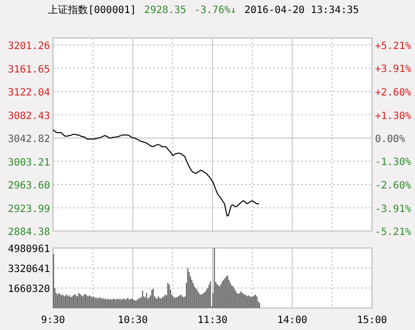 This screenshot has width=415, height=330. What do you see at coordinates (393, 162) in the screenshot?
I see `y2-tick-label: -1.30%` at bounding box center [393, 162].